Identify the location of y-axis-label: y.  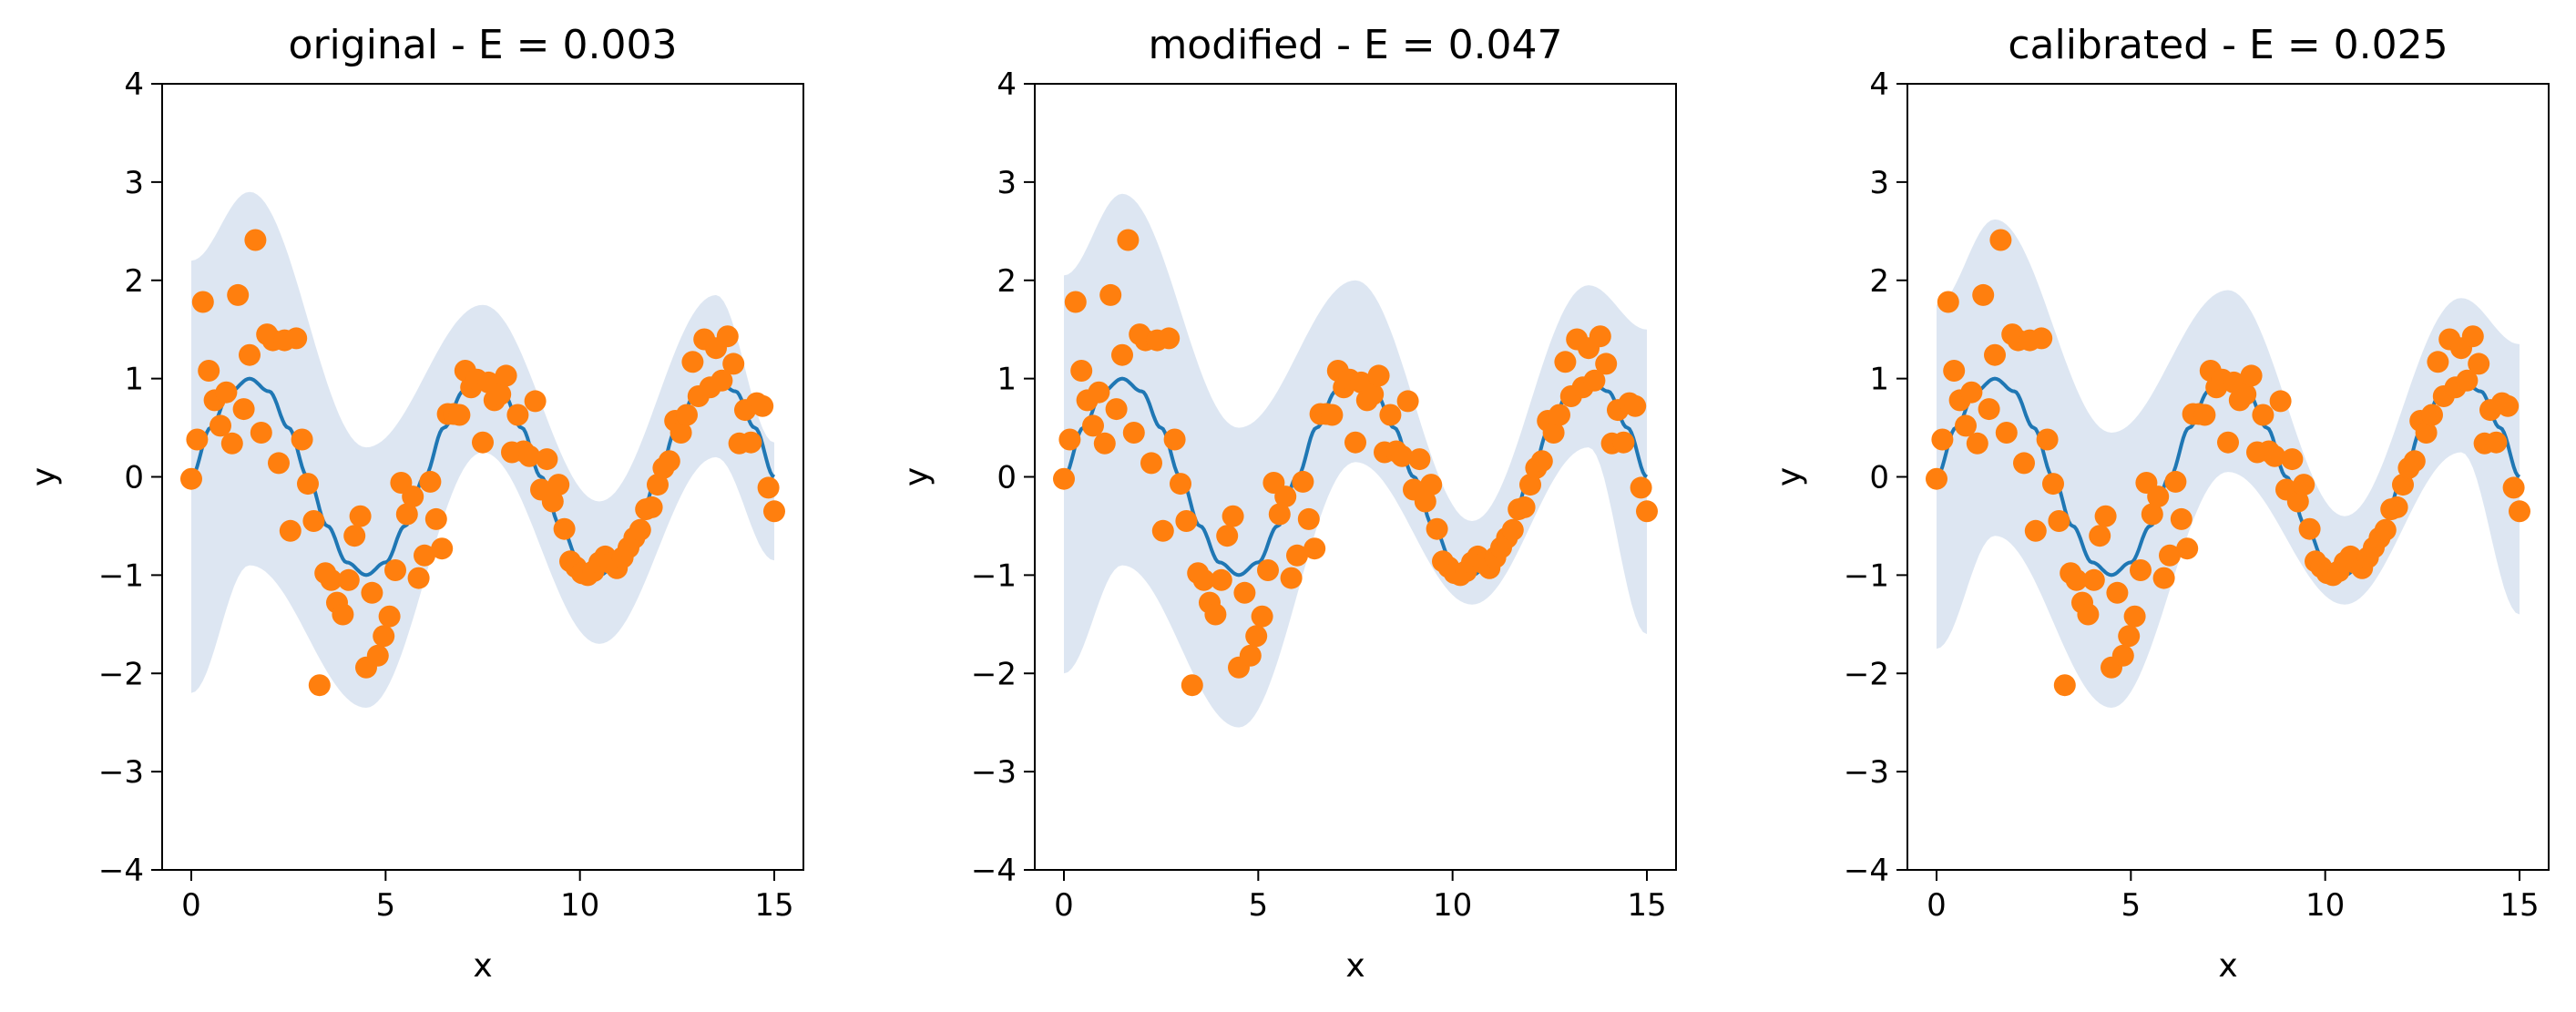
(44, 477).